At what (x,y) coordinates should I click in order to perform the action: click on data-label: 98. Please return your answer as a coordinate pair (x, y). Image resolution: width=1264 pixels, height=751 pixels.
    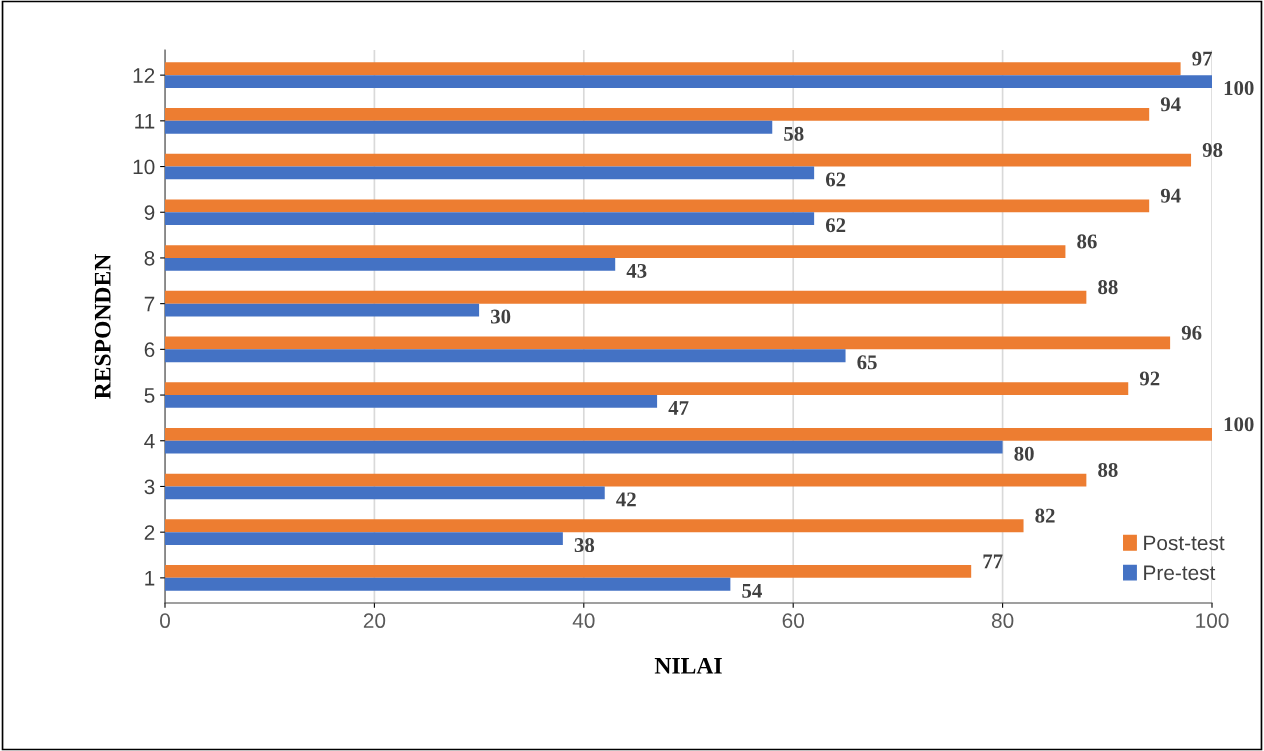
    Looking at the image, I should click on (1212, 150).